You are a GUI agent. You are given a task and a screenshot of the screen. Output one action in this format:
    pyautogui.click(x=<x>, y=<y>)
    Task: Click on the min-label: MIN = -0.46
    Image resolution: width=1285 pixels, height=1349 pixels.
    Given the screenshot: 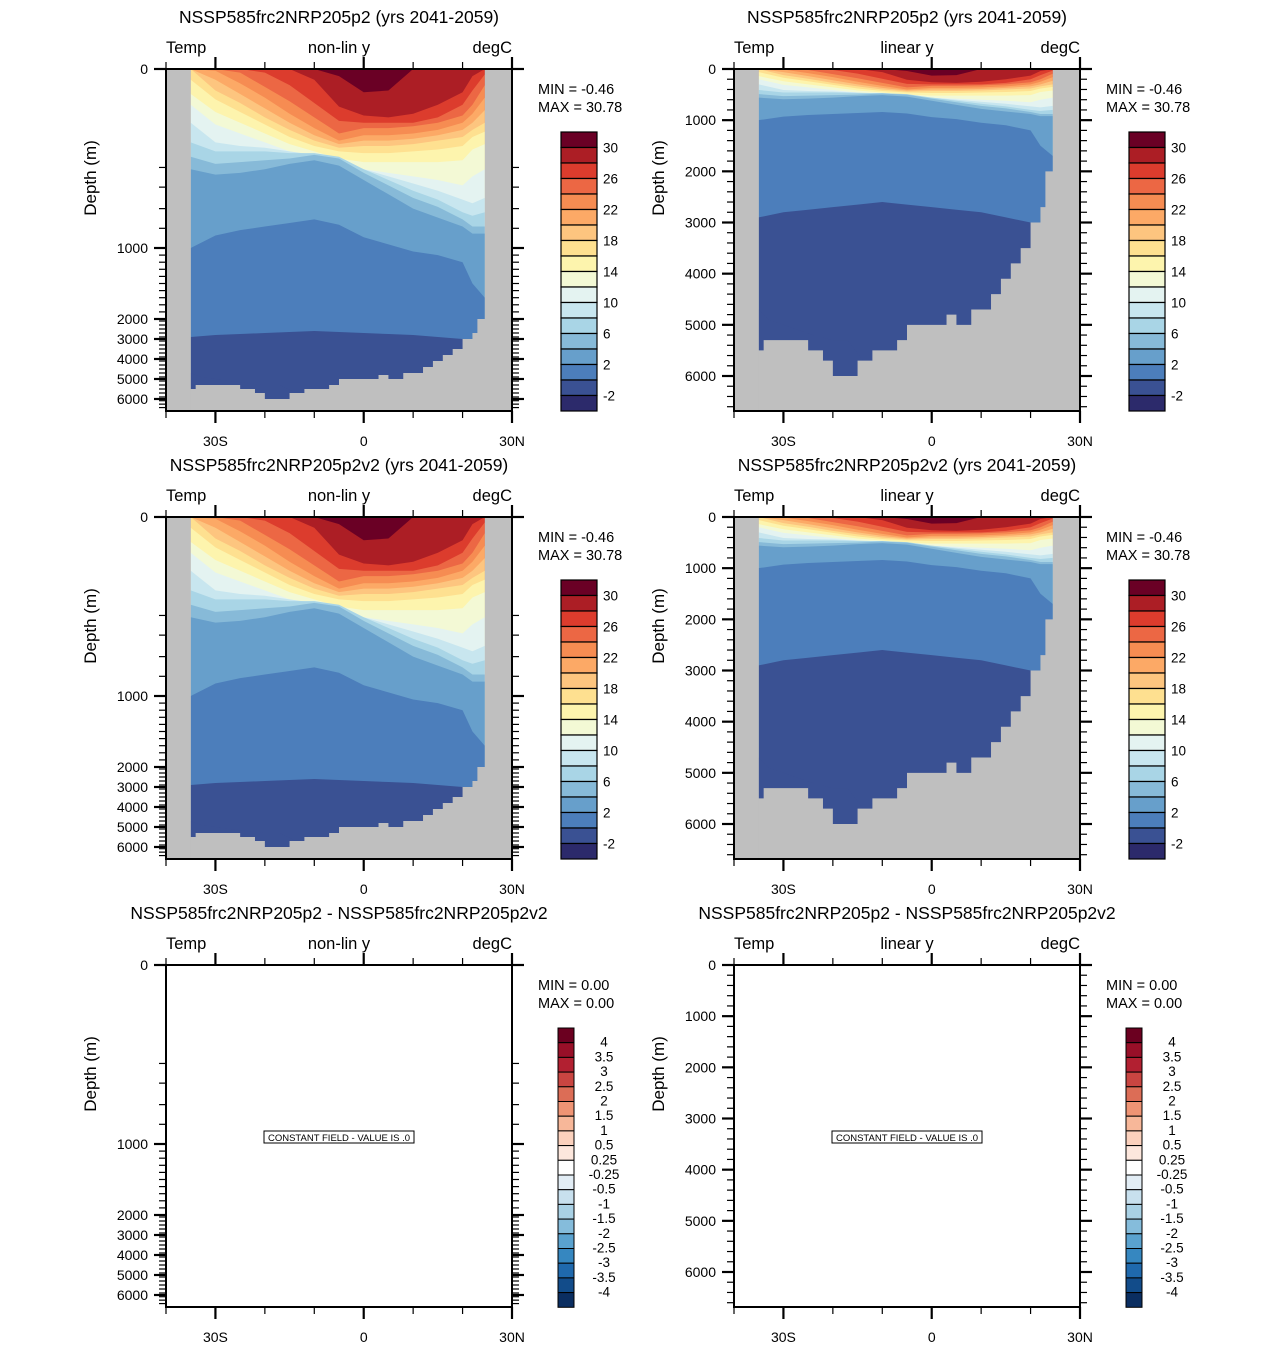 What is the action you would take?
    pyautogui.click(x=1144, y=90)
    